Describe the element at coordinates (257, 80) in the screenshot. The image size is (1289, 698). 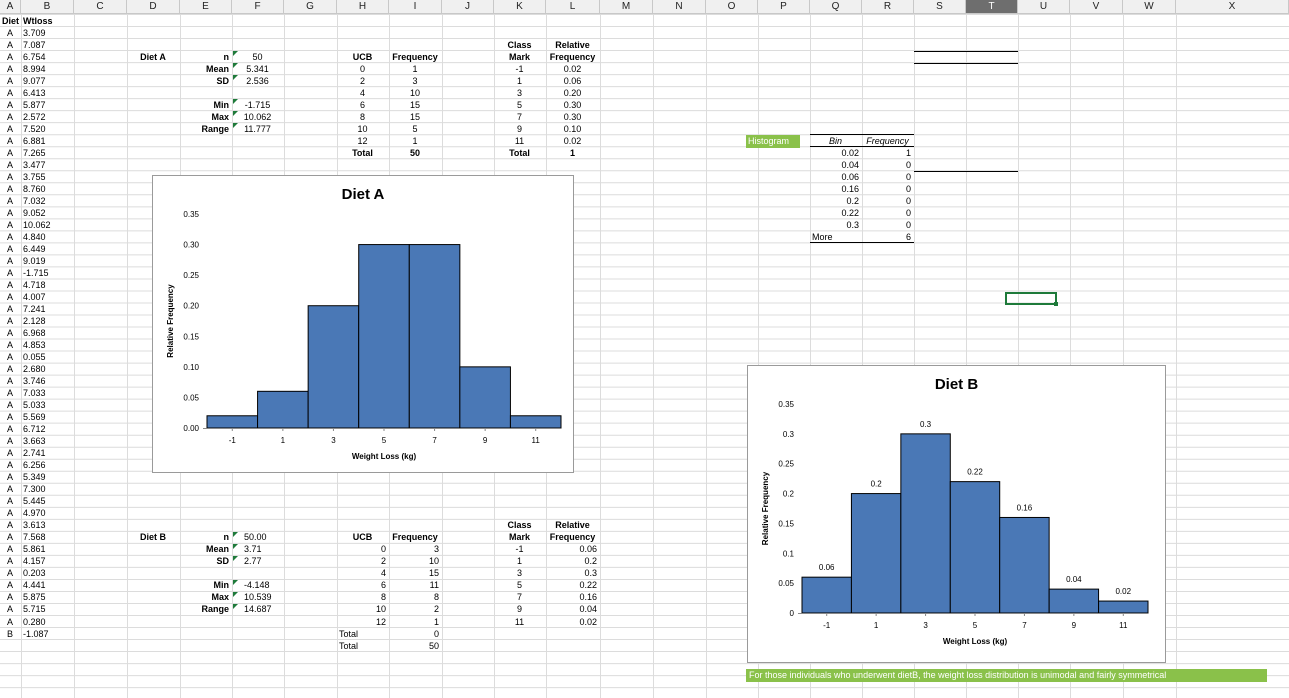
I see `diet-a-stat-value: 2.536` at that location.